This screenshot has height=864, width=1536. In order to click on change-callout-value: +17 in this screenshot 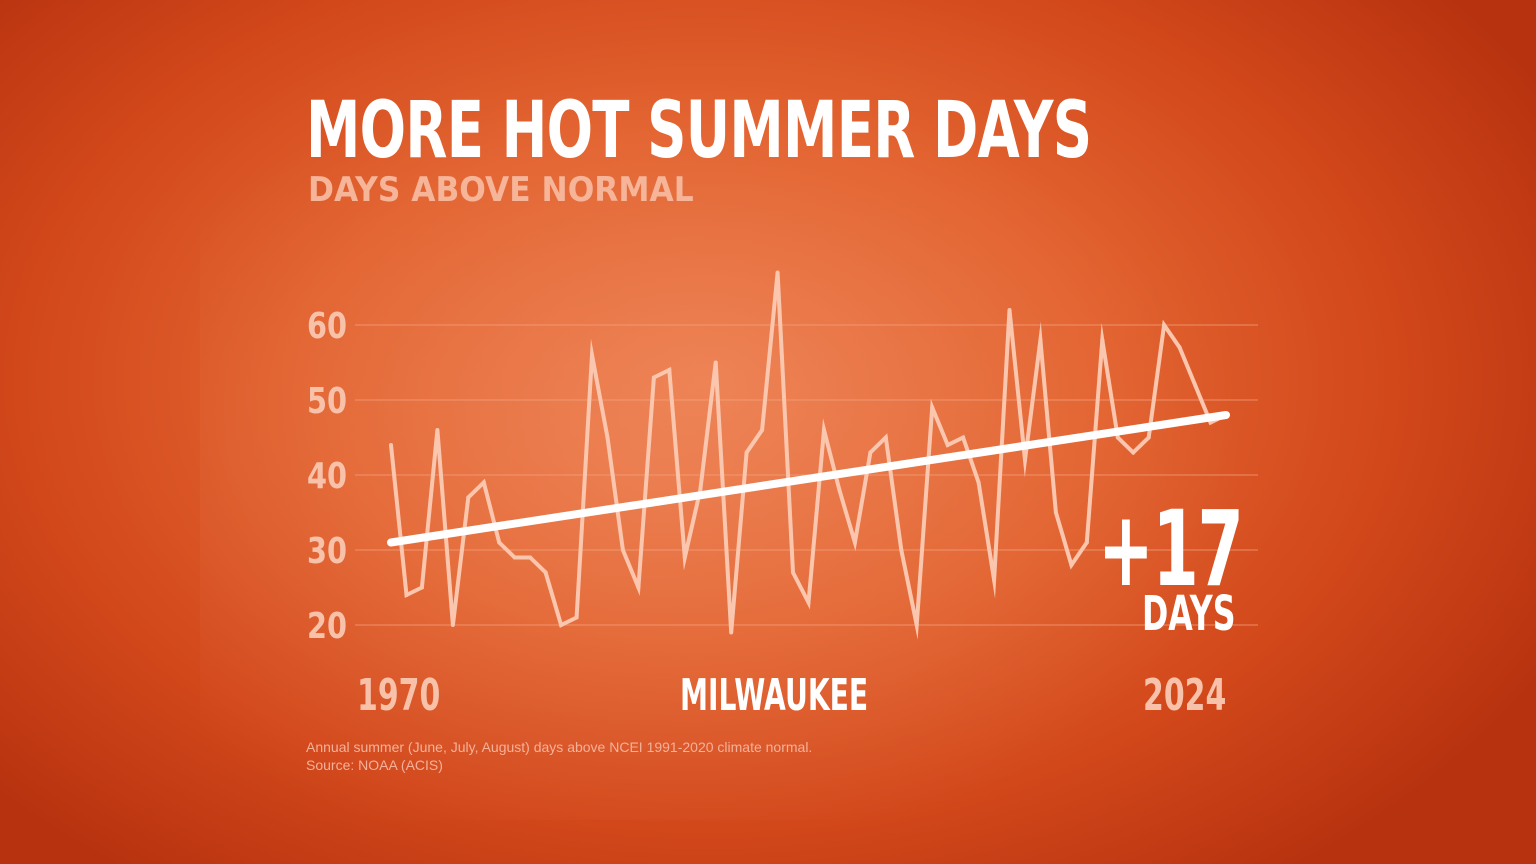, I will do `click(1171, 549)`.